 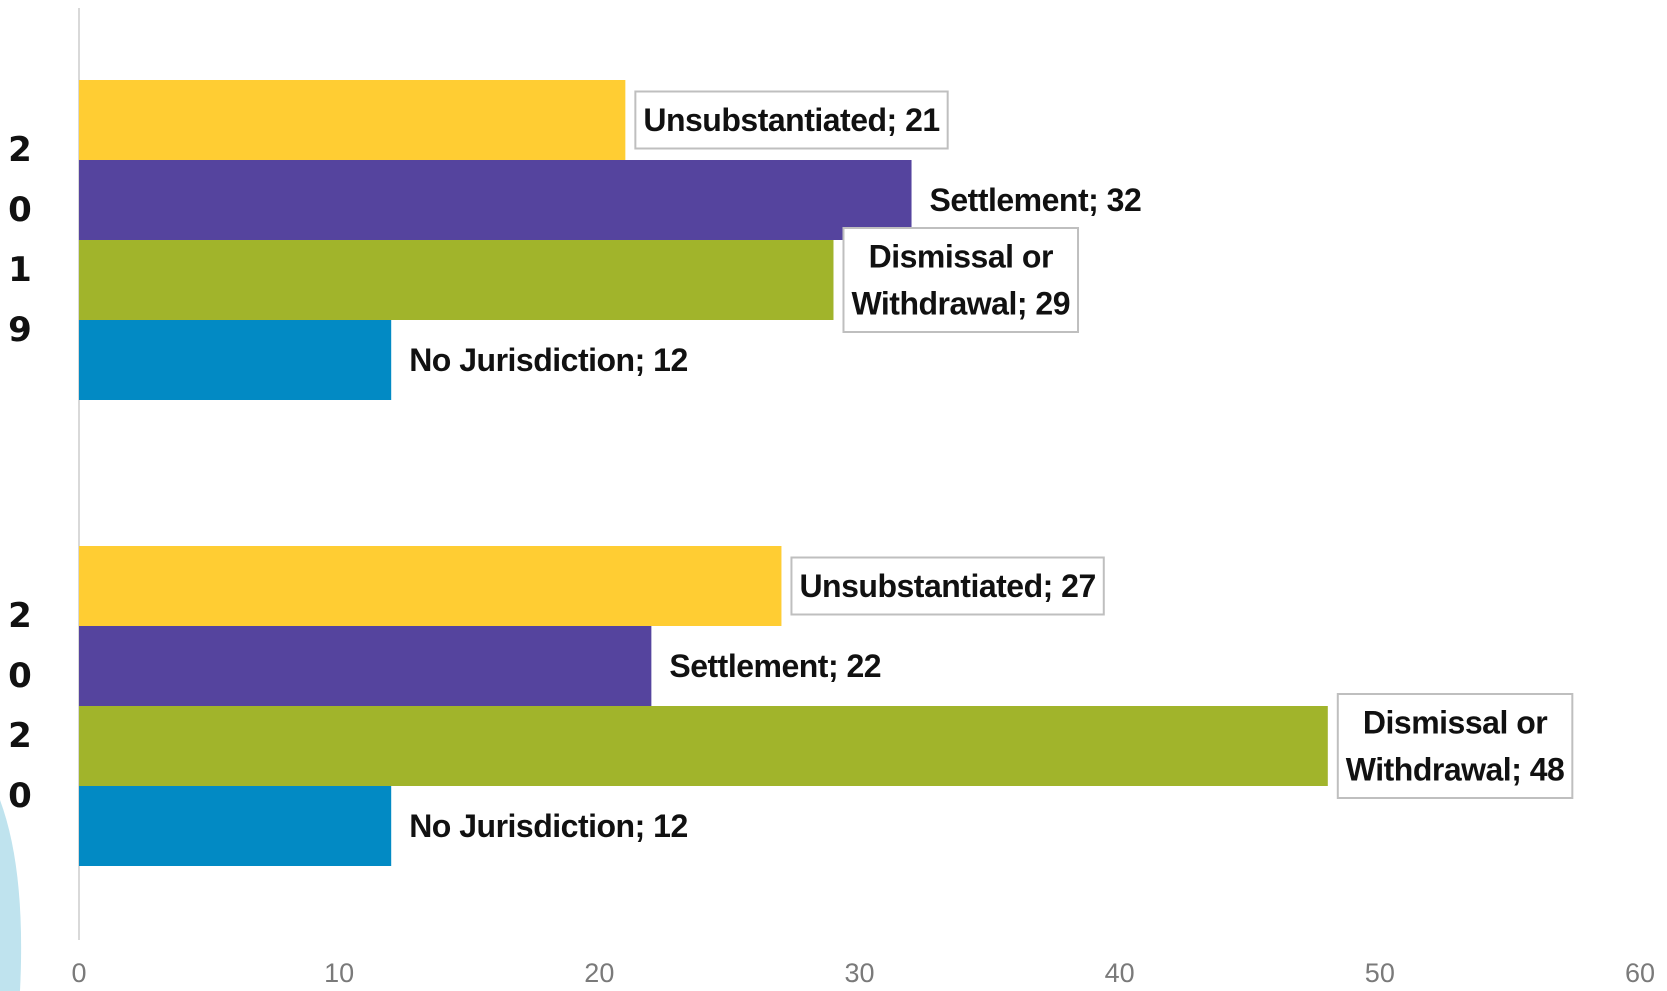 I want to click on x-tick-label-60: 60, so click(x=1640, y=973).